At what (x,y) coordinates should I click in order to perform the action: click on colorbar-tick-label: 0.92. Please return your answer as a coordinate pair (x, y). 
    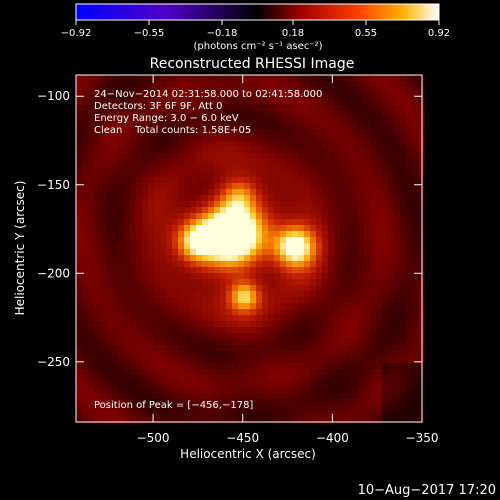
    Looking at the image, I should click on (439, 33).